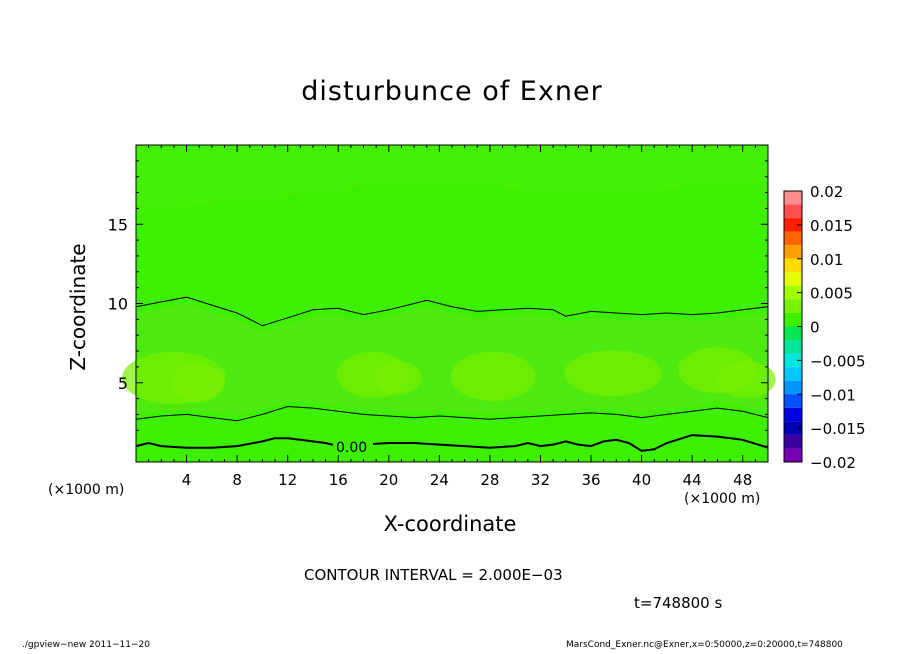  I want to click on contour-label: 0.00, so click(351, 448).